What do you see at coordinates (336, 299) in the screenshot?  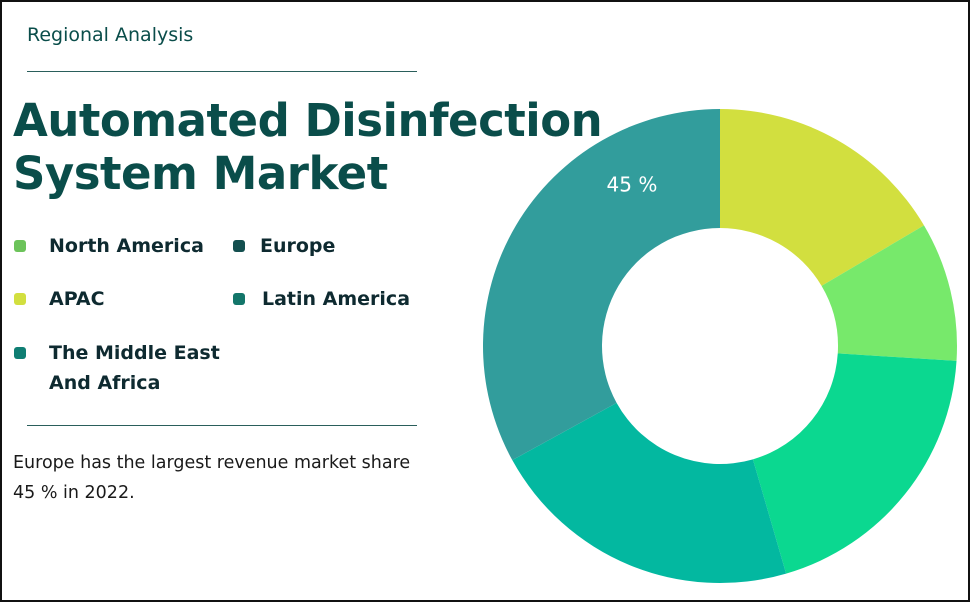 I see `legend-label-latin-america: Latin America` at bounding box center [336, 299].